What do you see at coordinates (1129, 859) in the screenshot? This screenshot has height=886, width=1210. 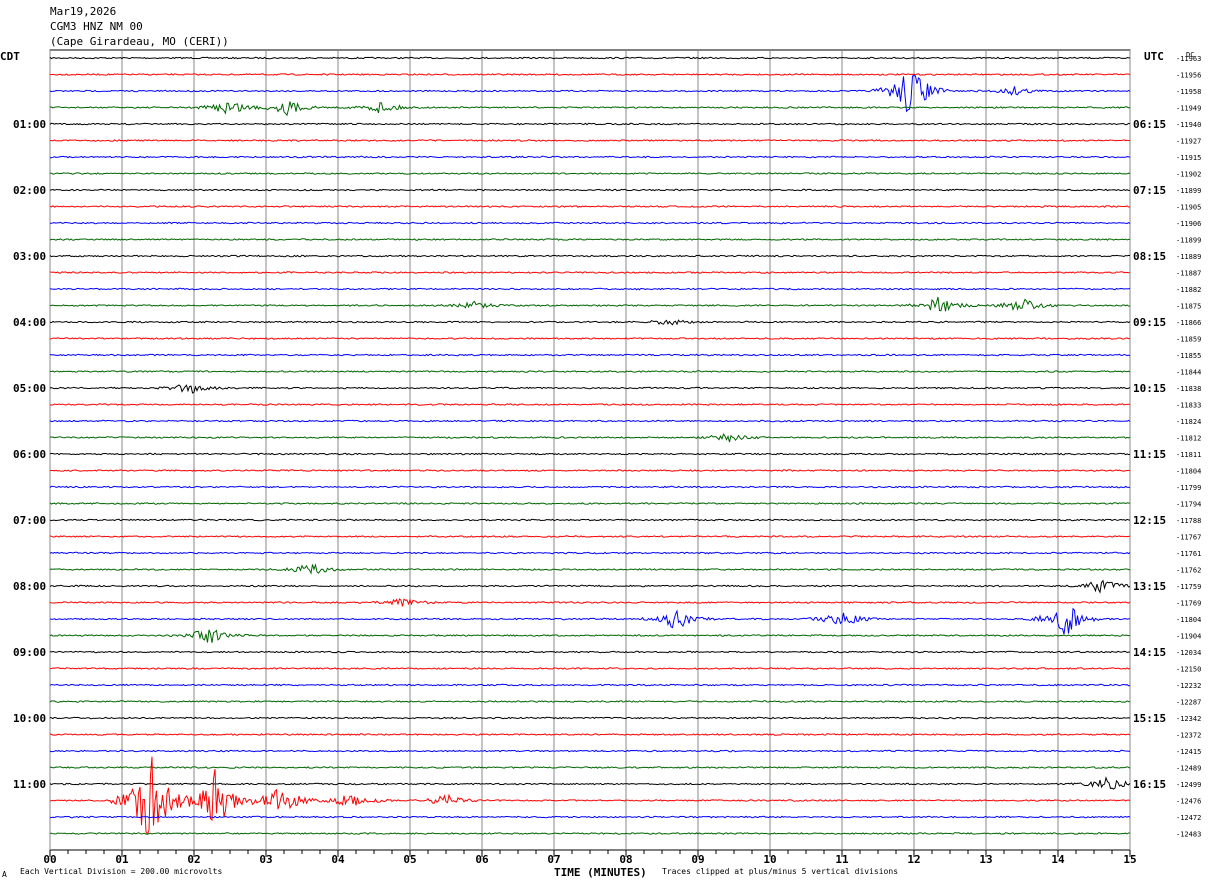 I see `x-tick-label: 15` at bounding box center [1129, 859].